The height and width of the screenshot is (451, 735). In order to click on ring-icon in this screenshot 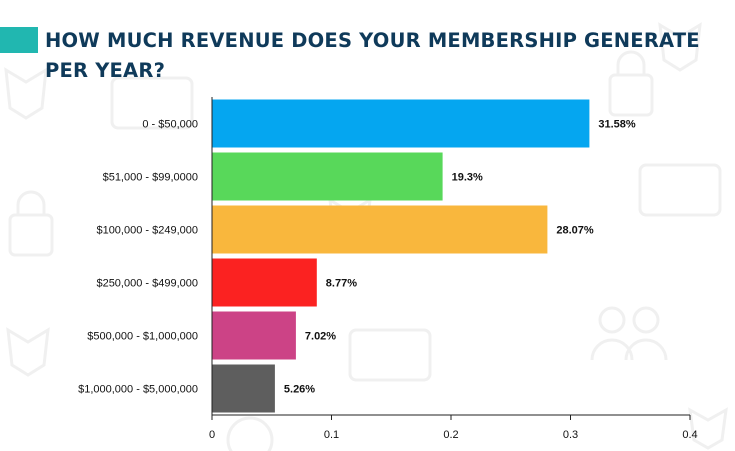, I will do `click(250, 433)`.